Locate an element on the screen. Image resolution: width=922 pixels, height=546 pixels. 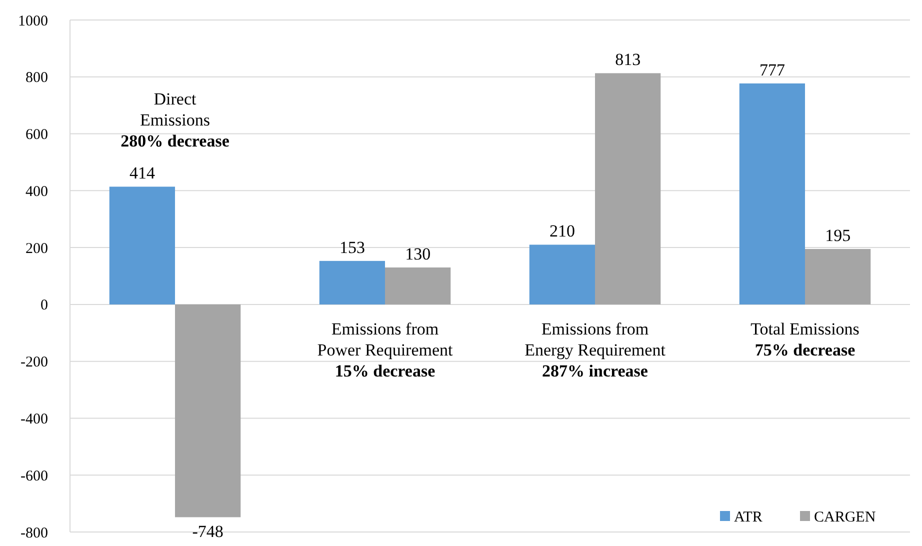
data-label: 777 is located at coordinates (772, 70).